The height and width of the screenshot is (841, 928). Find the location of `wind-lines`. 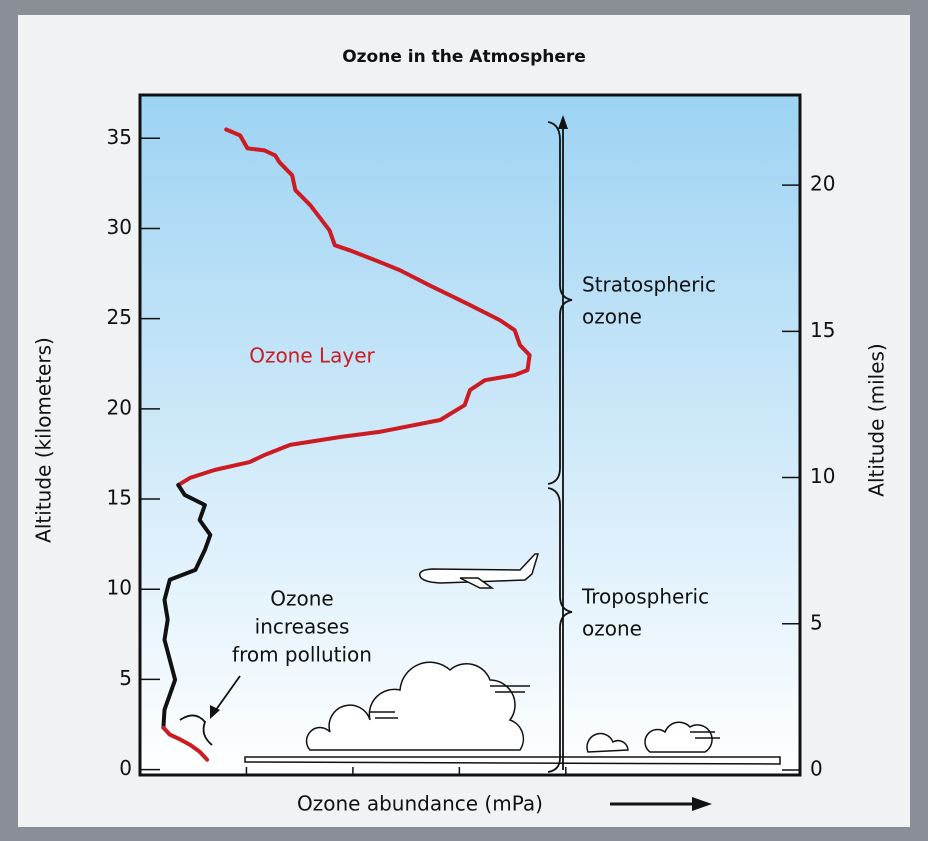

wind-lines is located at coordinates (545, 712).